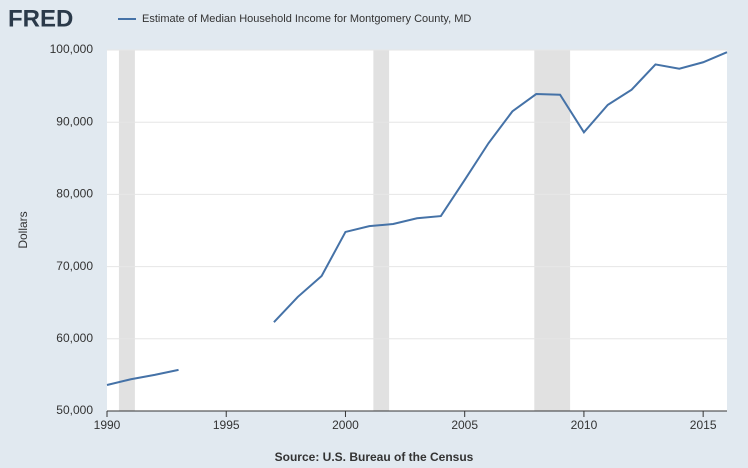  I want to click on x-tick-label: 2015, so click(703, 425).